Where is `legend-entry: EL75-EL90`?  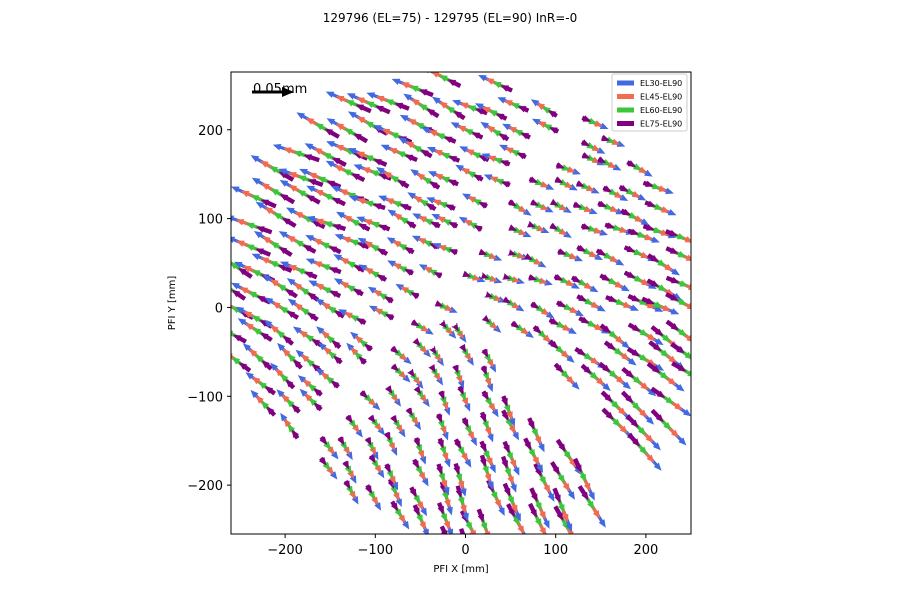
legend-entry: EL75-EL90 is located at coordinates (661, 124).